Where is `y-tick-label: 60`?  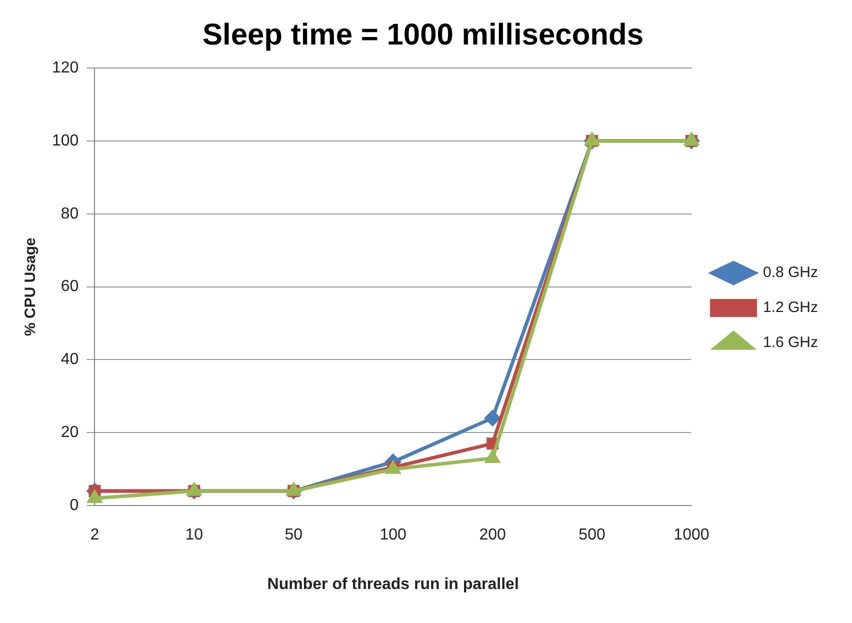 y-tick-label: 60 is located at coordinates (69, 287).